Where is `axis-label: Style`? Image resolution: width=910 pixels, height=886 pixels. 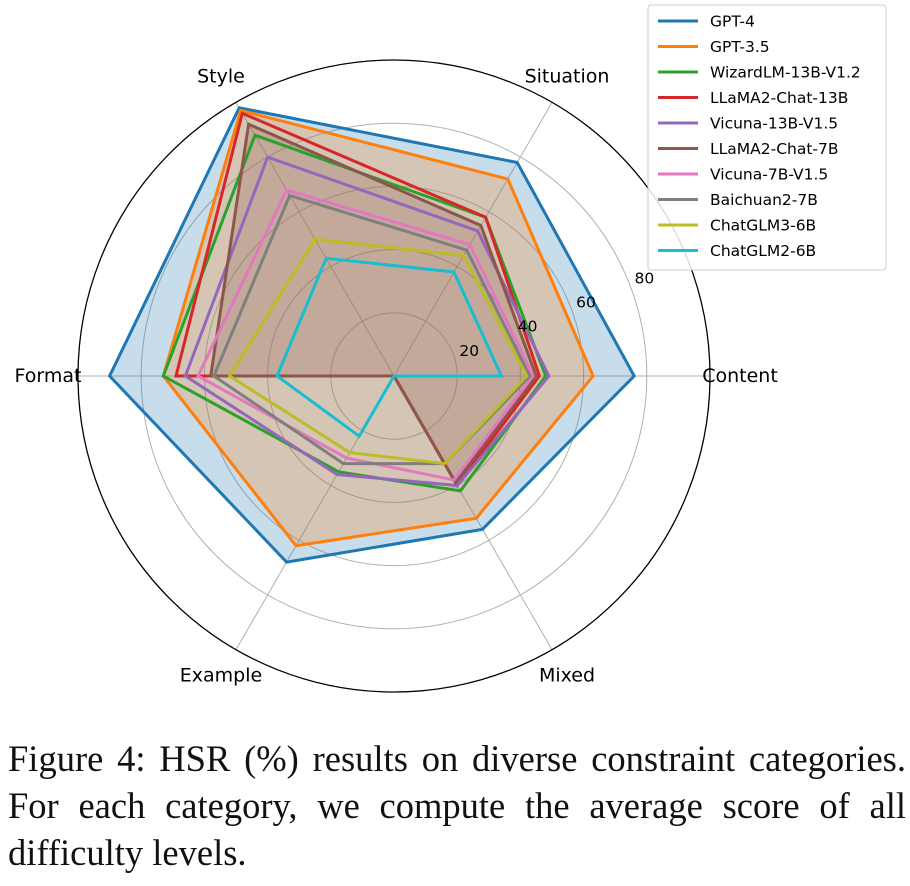
axis-label: Style is located at coordinates (221, 76).